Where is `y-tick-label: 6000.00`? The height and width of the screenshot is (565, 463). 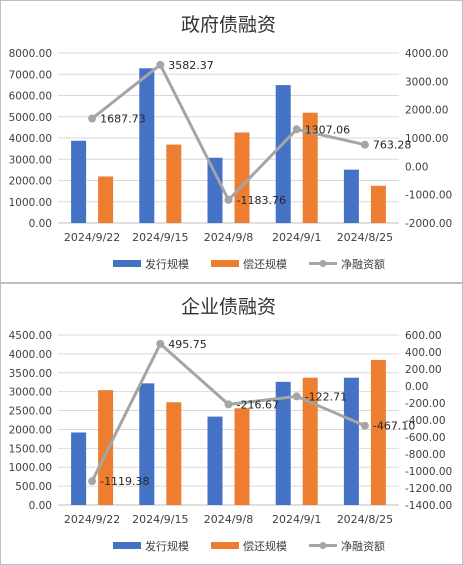
y-tick-label: 6000.00 is located at coordinates (30, 97).